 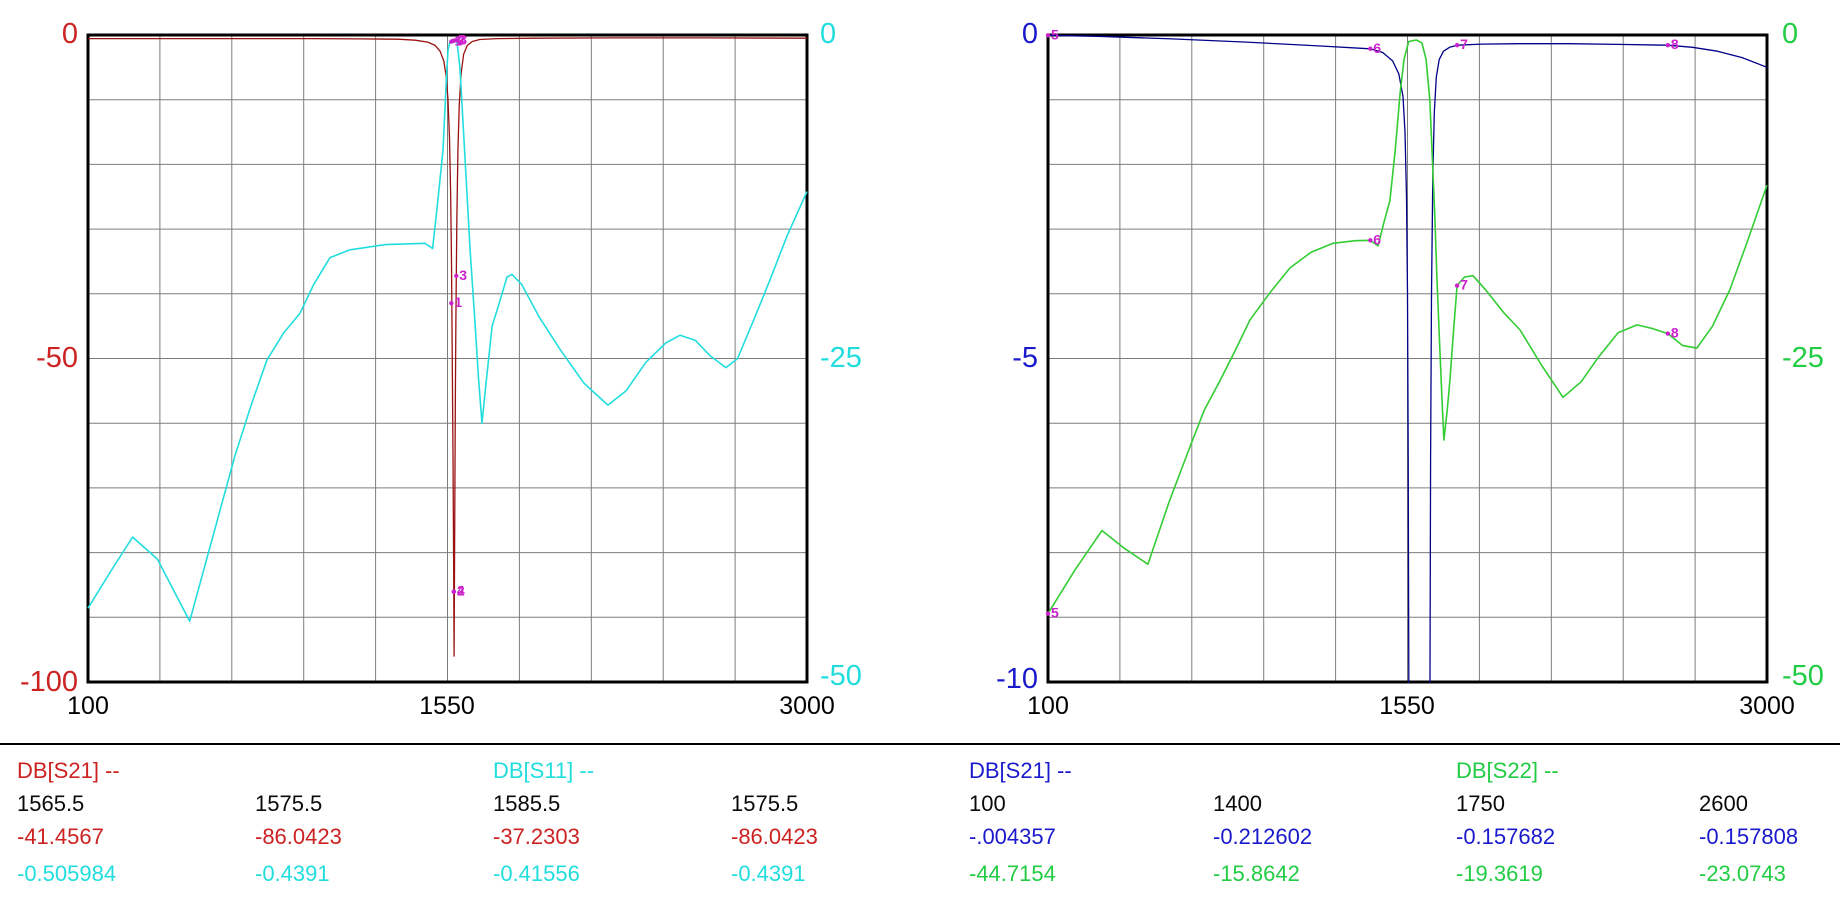 What do you see at coordinates (1029, 34) in the screenshot?
I see `right-chart-yaxis-left-tick-0: 0` at bounding box center [1029, 34].